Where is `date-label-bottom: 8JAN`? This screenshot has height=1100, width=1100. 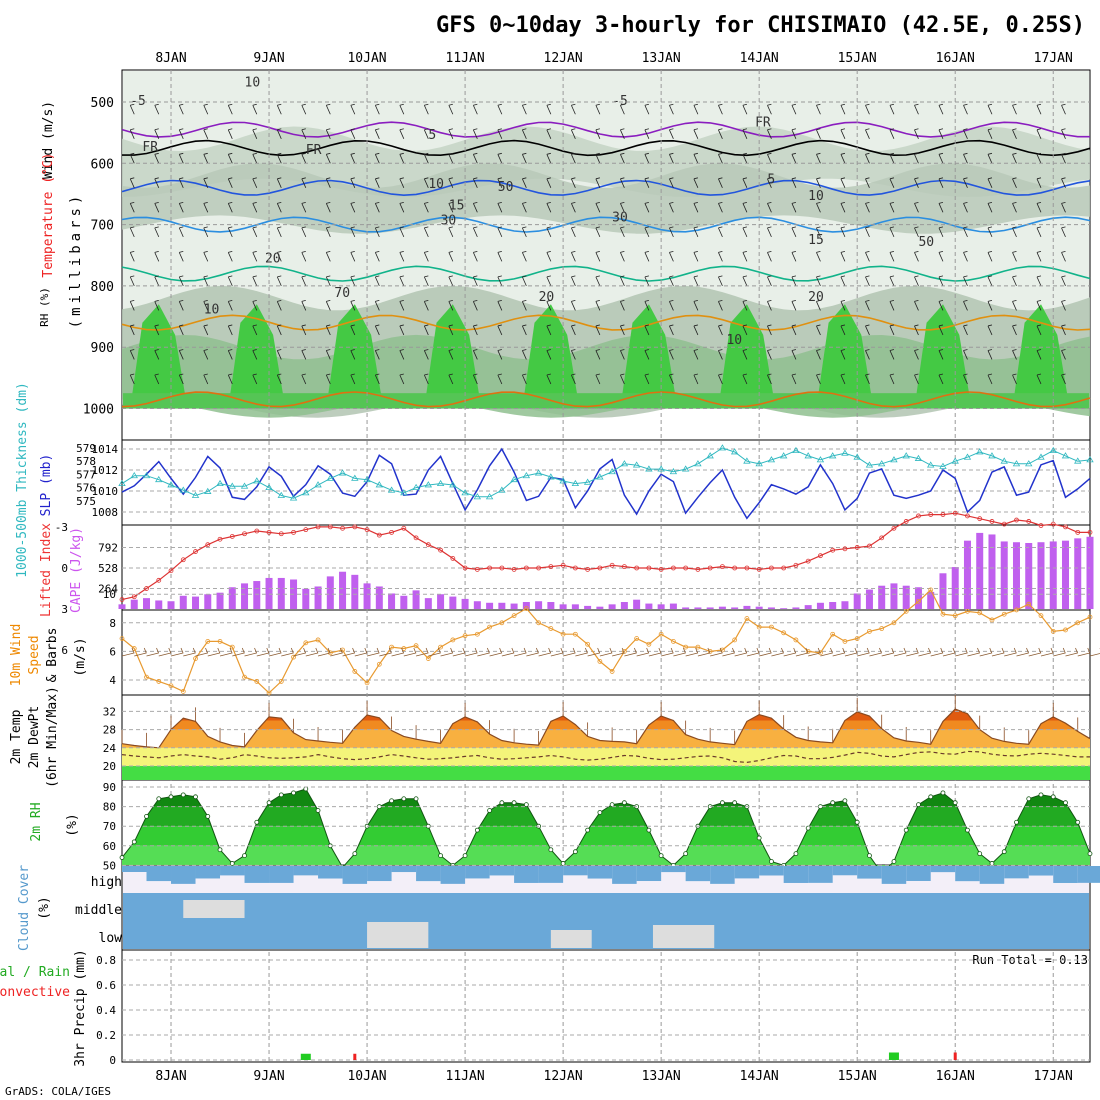
date-label-bottom: 8JAN is located at coordinates (170, 1076).